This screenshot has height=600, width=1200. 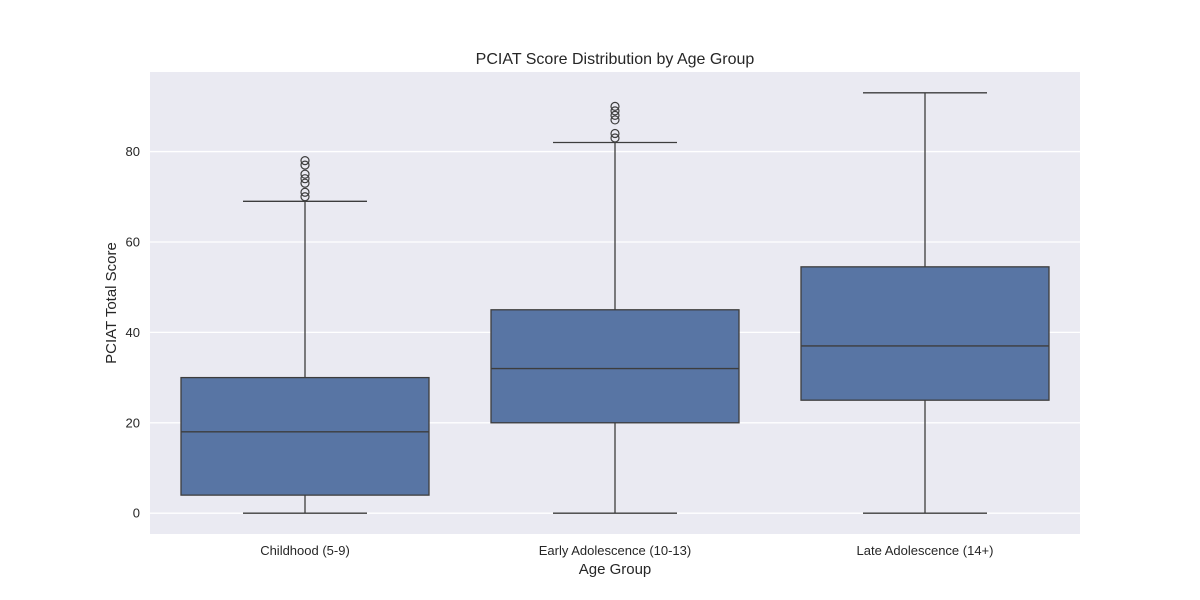 I want to click on x-tick-label: Late Adolescence (14+), so click(x=925, y=550).